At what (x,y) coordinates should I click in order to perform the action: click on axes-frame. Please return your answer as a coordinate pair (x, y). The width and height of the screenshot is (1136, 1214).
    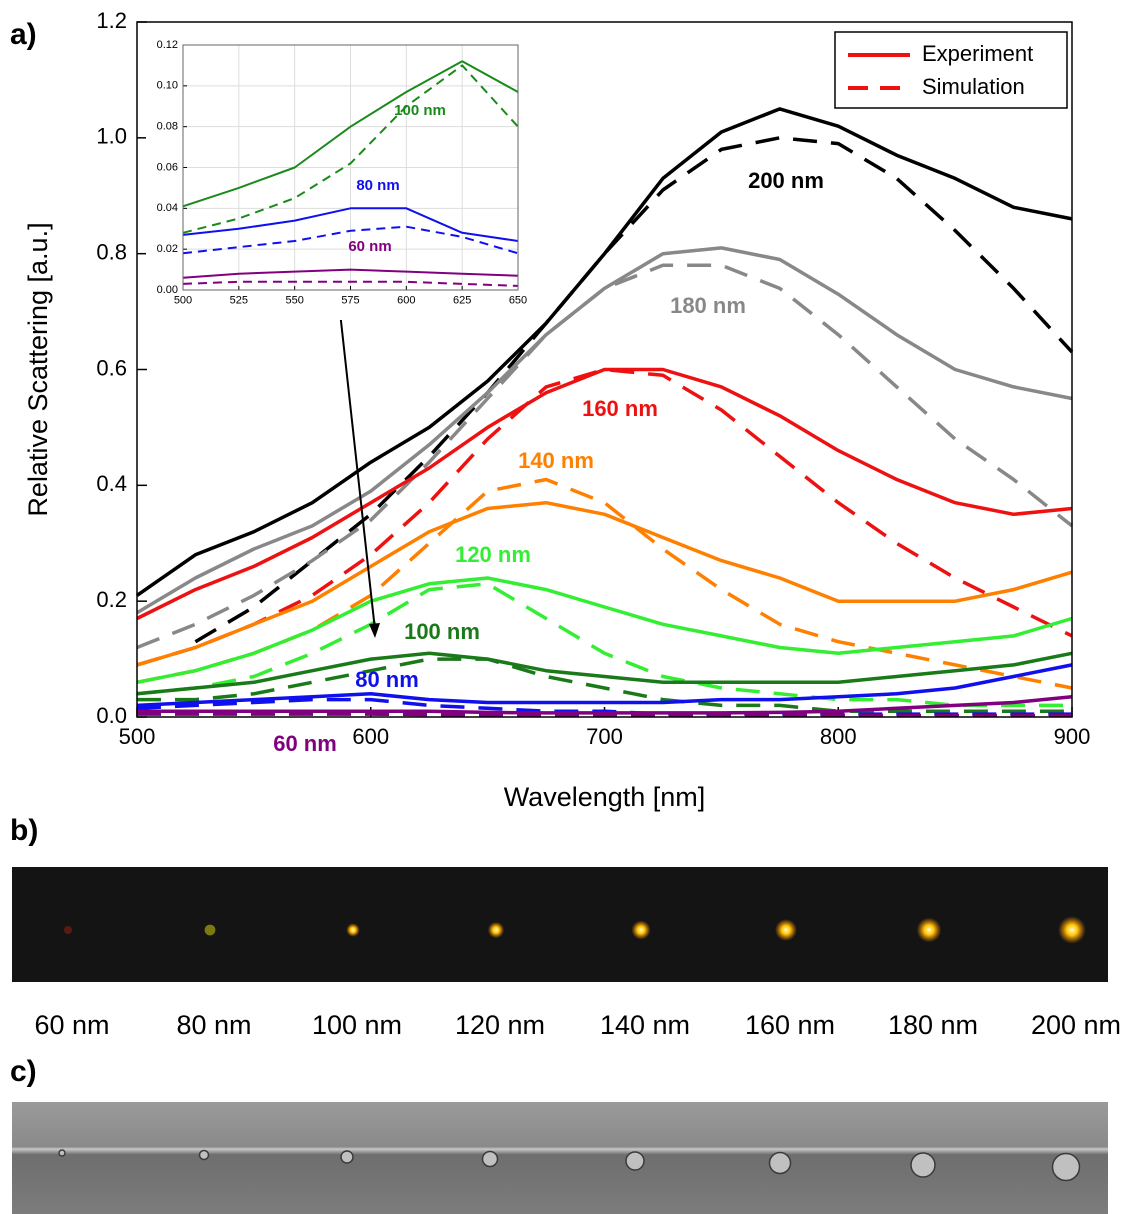
    Looking at the image, I should click on (350, 167).